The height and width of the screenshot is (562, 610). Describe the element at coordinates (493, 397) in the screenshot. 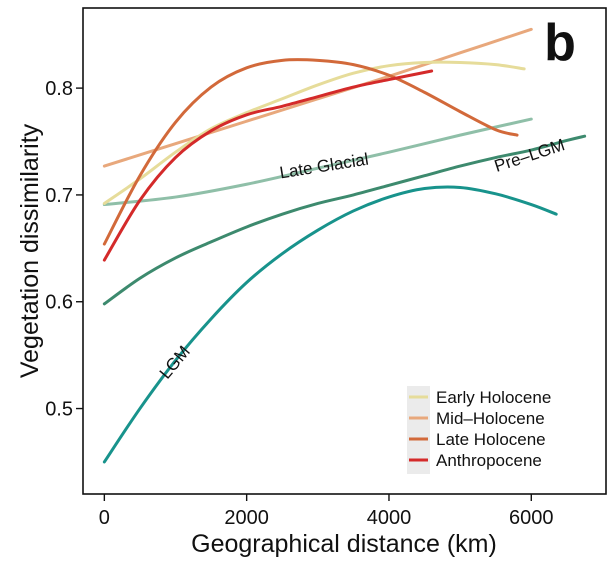

I see `legend-label: Early Holocene` at that location.